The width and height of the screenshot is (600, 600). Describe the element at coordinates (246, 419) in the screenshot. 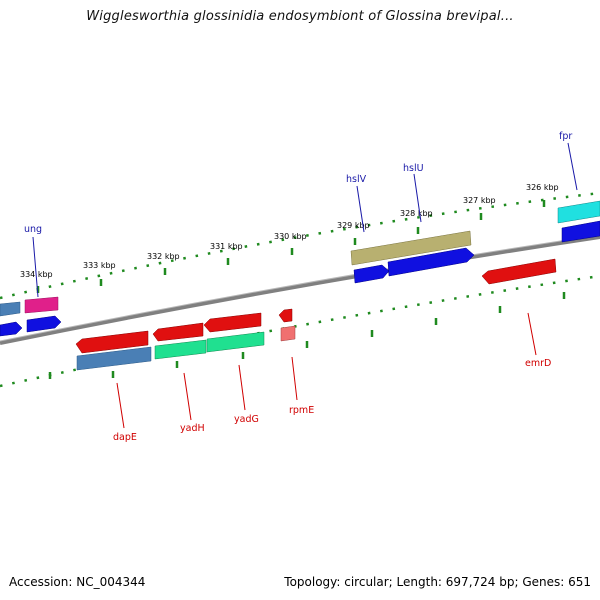

I see `gene-label-yadG: yadG` at that location.